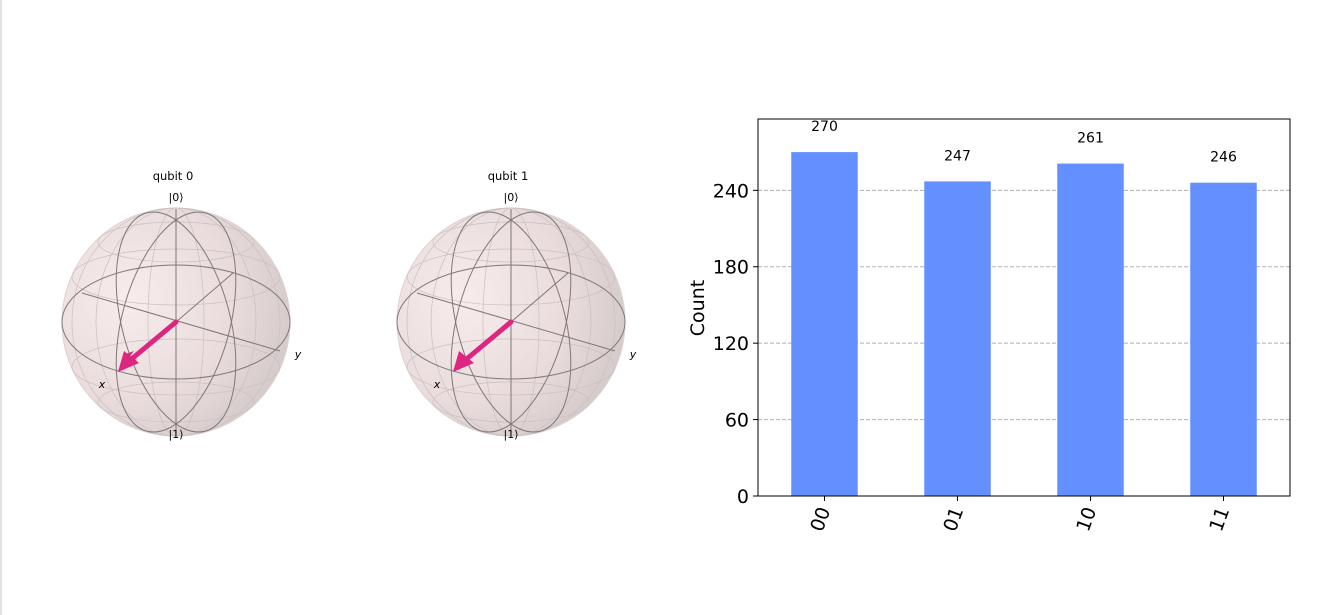 This screenshot has width=1331, height=615. I want to click on bloch-sphere-qubit-0: qubit 0 |0⟩ |1⟩ x y, so click(181, 305).